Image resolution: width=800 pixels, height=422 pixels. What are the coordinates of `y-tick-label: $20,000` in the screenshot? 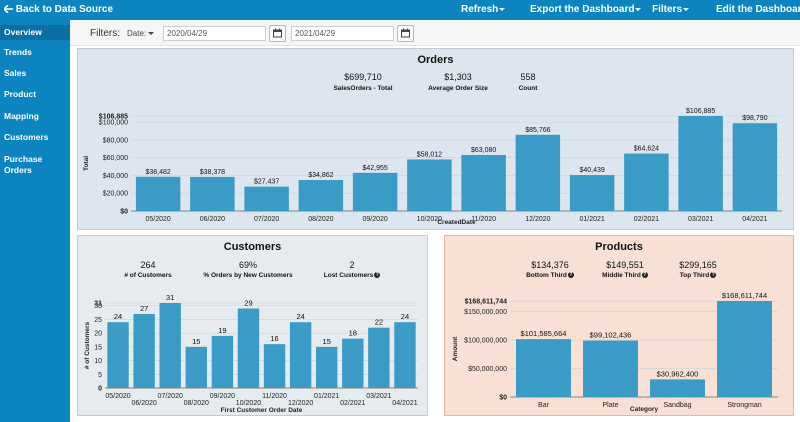 It's located at (115, 194).